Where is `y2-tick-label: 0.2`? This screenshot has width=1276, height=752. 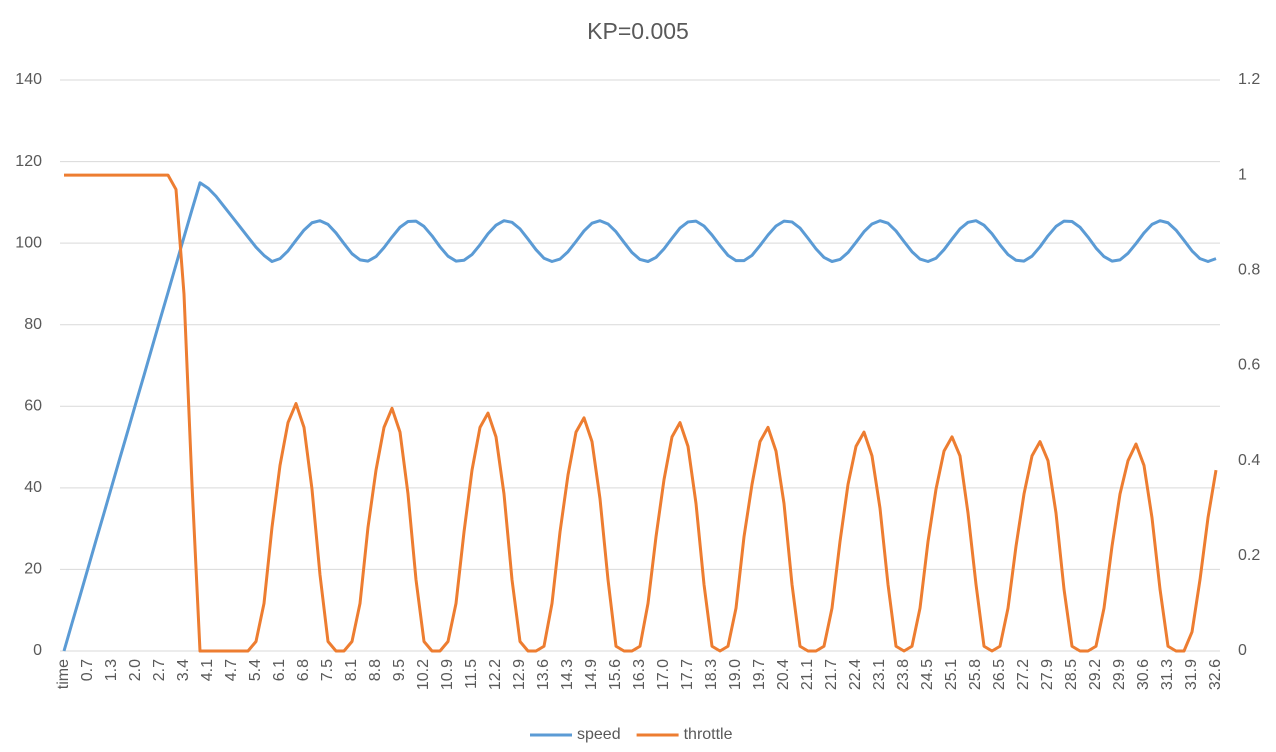
y2-tick-label: 0.2 is located at coordinates (1249, 555).